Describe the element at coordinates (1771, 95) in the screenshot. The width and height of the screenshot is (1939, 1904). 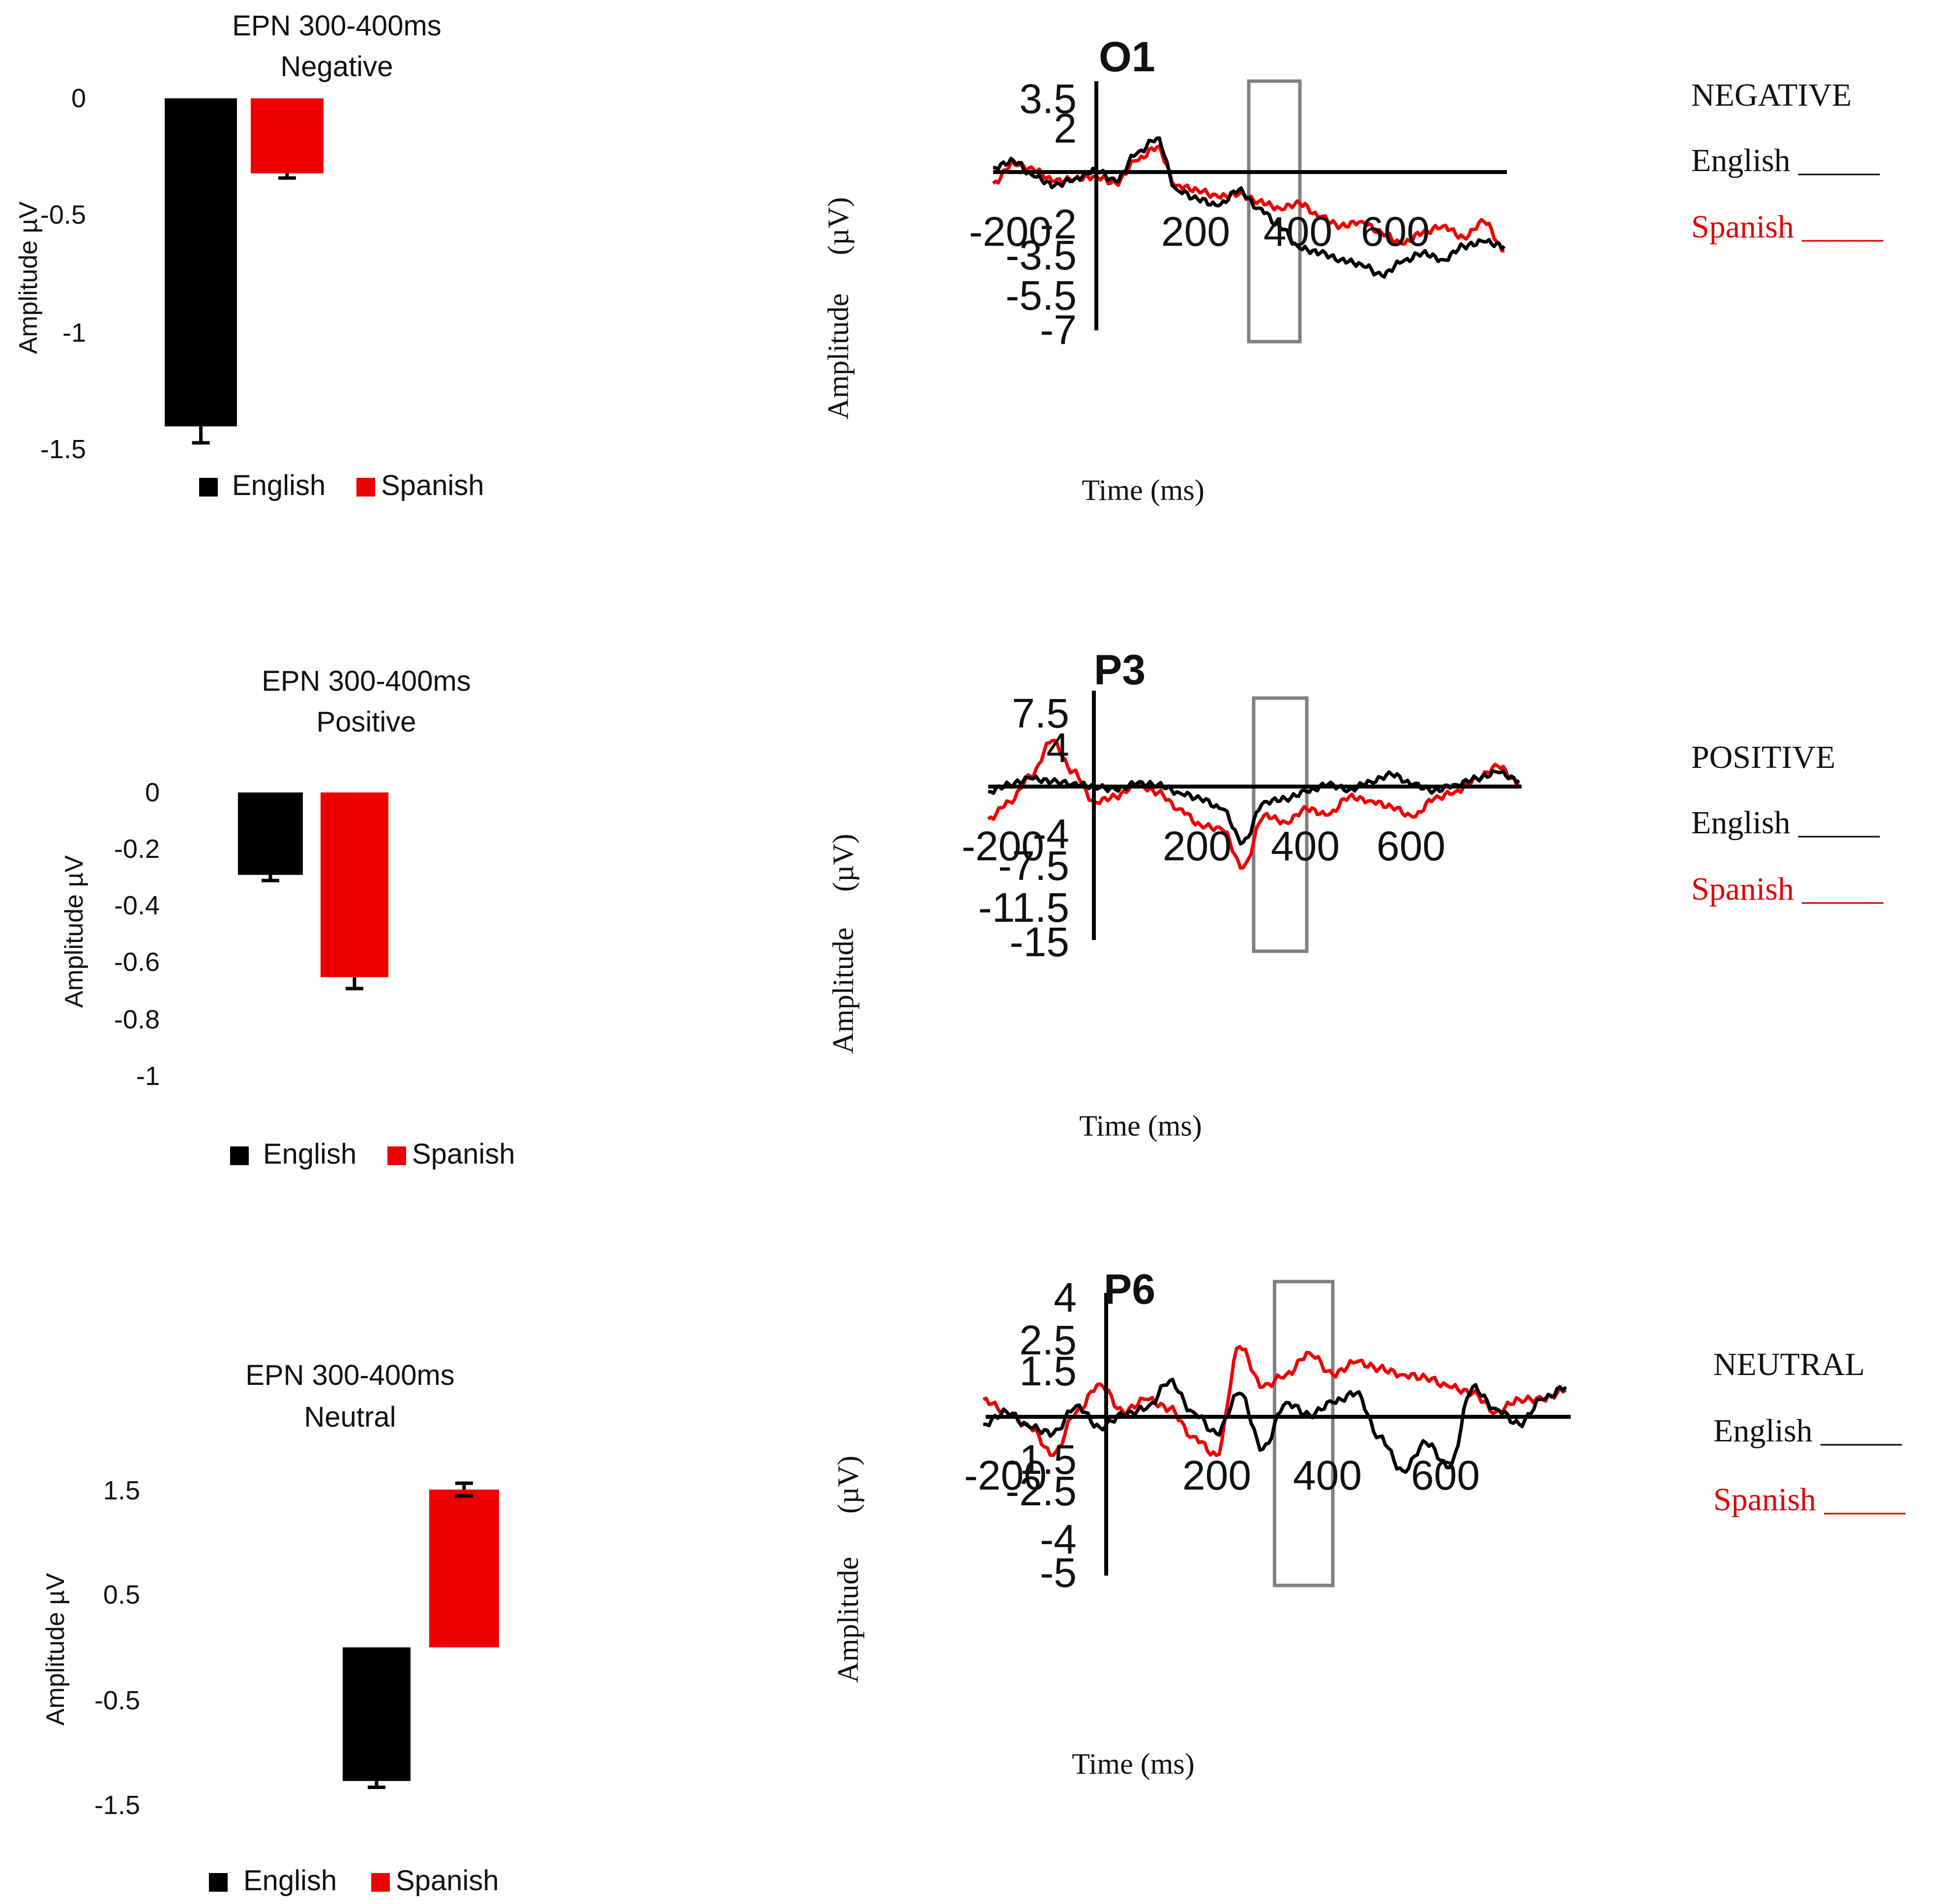
I see `condition-heading: NEGATIVE` at that location.